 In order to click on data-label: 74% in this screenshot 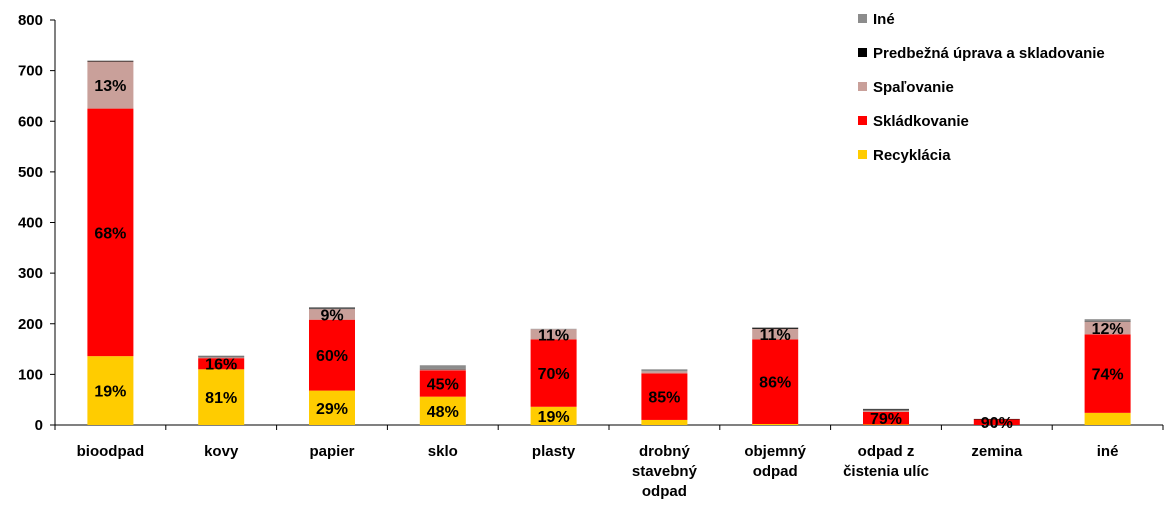, I will do `click(1108, 375)`.